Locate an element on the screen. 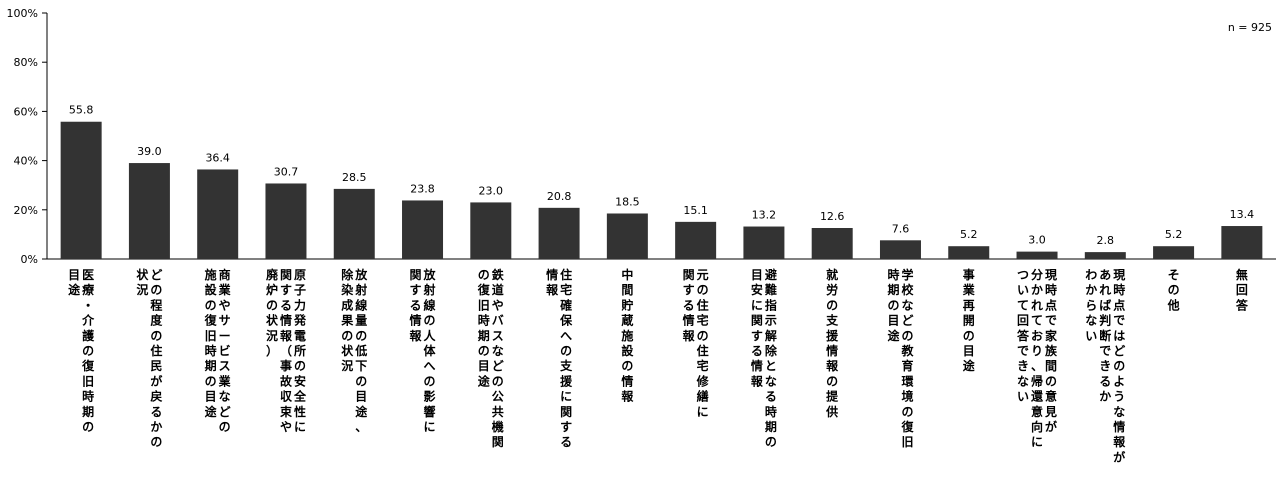 The width and height of the screenshot is (1287, 484). category-char: 回 is located at coordinates (1023, 321).